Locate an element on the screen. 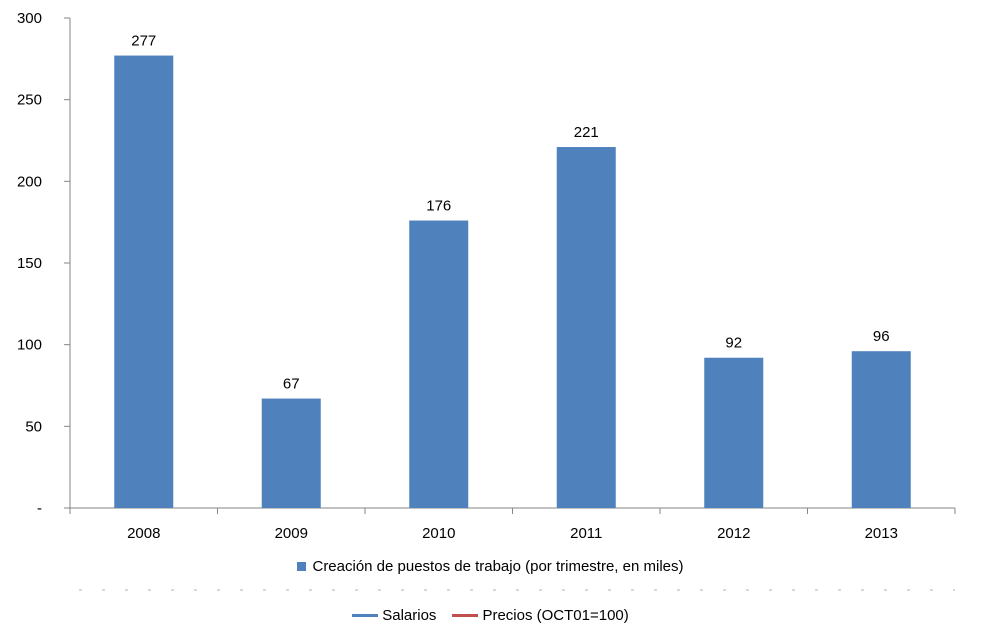 This screenshot has height=640, width=981. y-tick-label: 100 is located at coordinates (29, 345).